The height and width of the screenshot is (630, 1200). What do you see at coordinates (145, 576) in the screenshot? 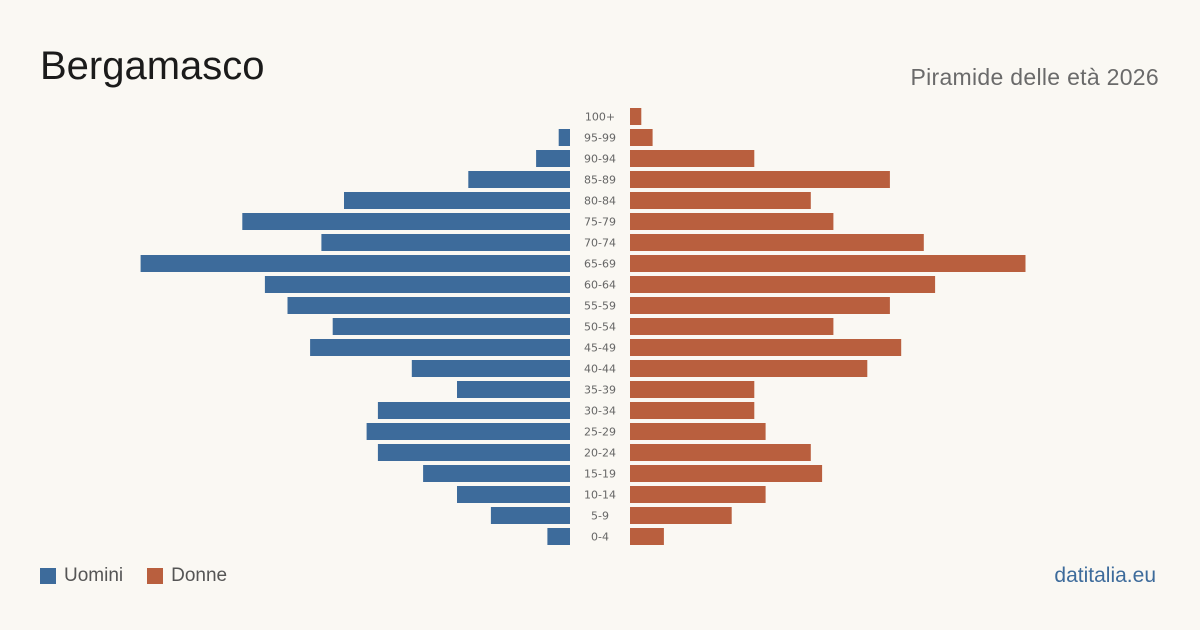
I see `chart-legend: Uomini Donne` at bounding box center [145, 576].